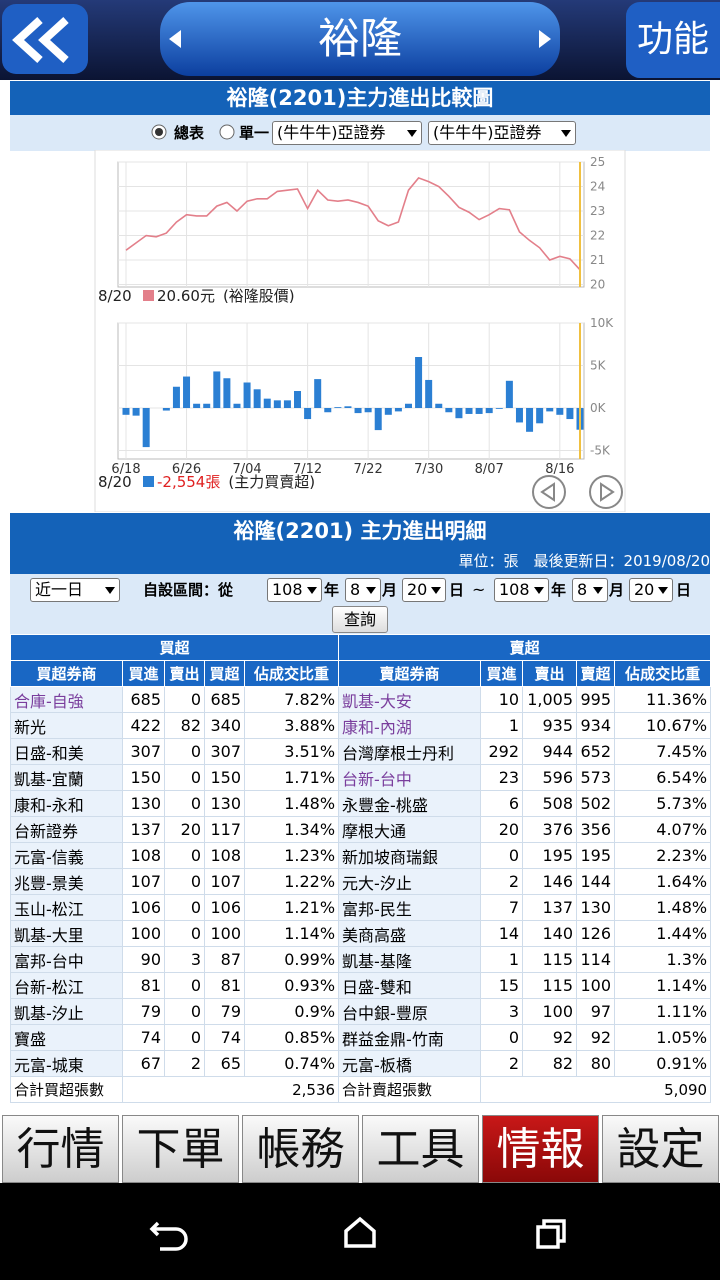 The image size is (720, 1280). Describe the element at coordinates (502, 881) in the screenshot. I see `number-cell: 2` at that location.